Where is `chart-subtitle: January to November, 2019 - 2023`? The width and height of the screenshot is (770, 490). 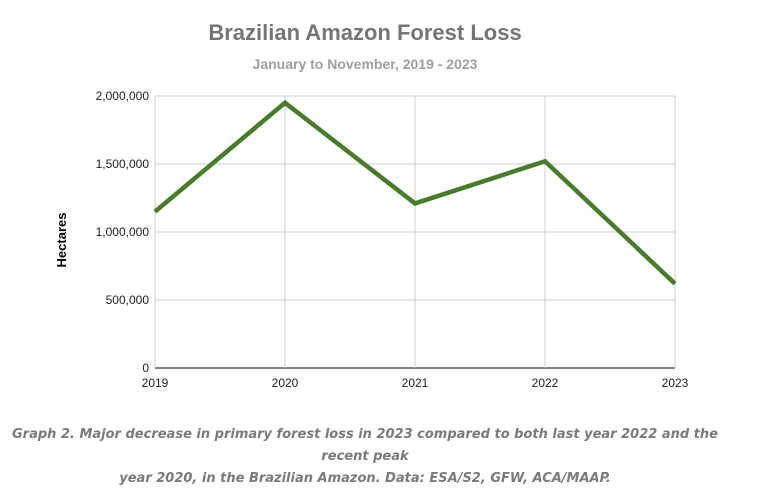 chart-subtitle: January to November, 2019 - 2023 is located at coordinates (365, 64).